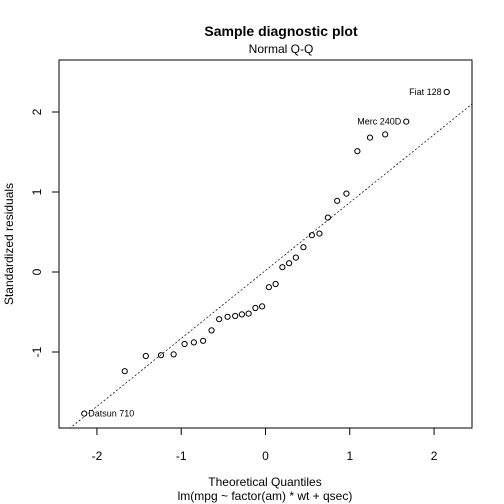  Describe the element at coordinates (37, 111) in the screenshot. I see `y-tick-label: 2` at that location.